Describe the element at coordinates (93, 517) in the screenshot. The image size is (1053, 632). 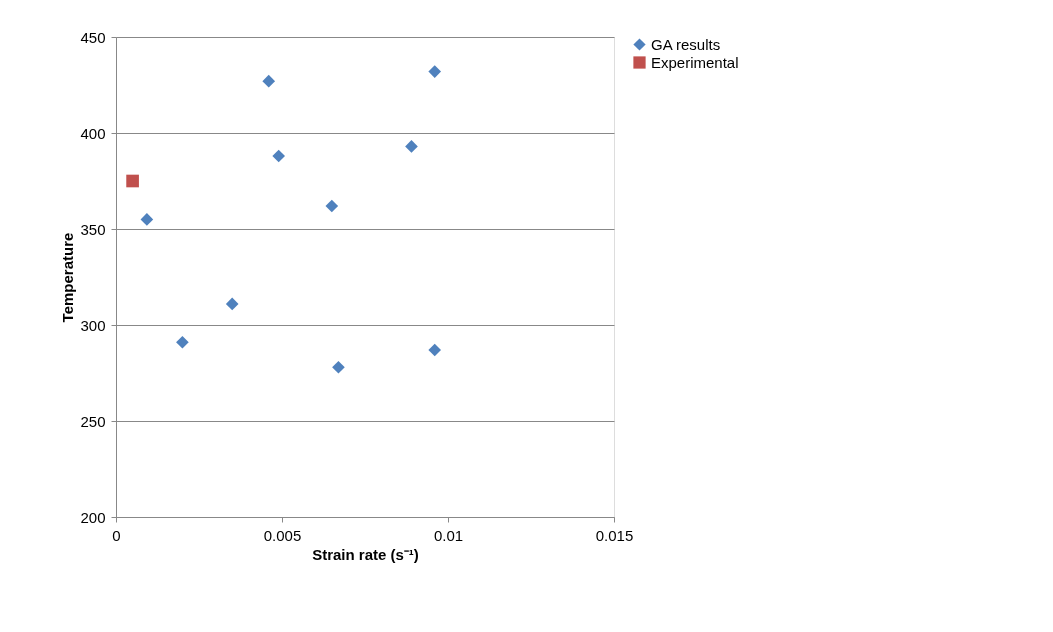
I see `y-tick-label: 200` at that location.